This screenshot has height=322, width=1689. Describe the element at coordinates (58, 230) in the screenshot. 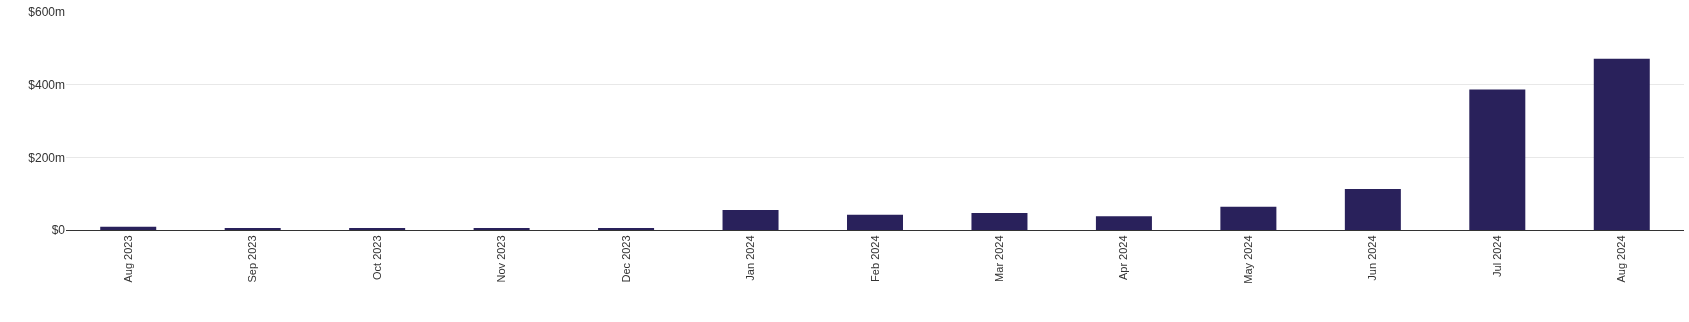

I see `y-tick-label: $0` at that location.